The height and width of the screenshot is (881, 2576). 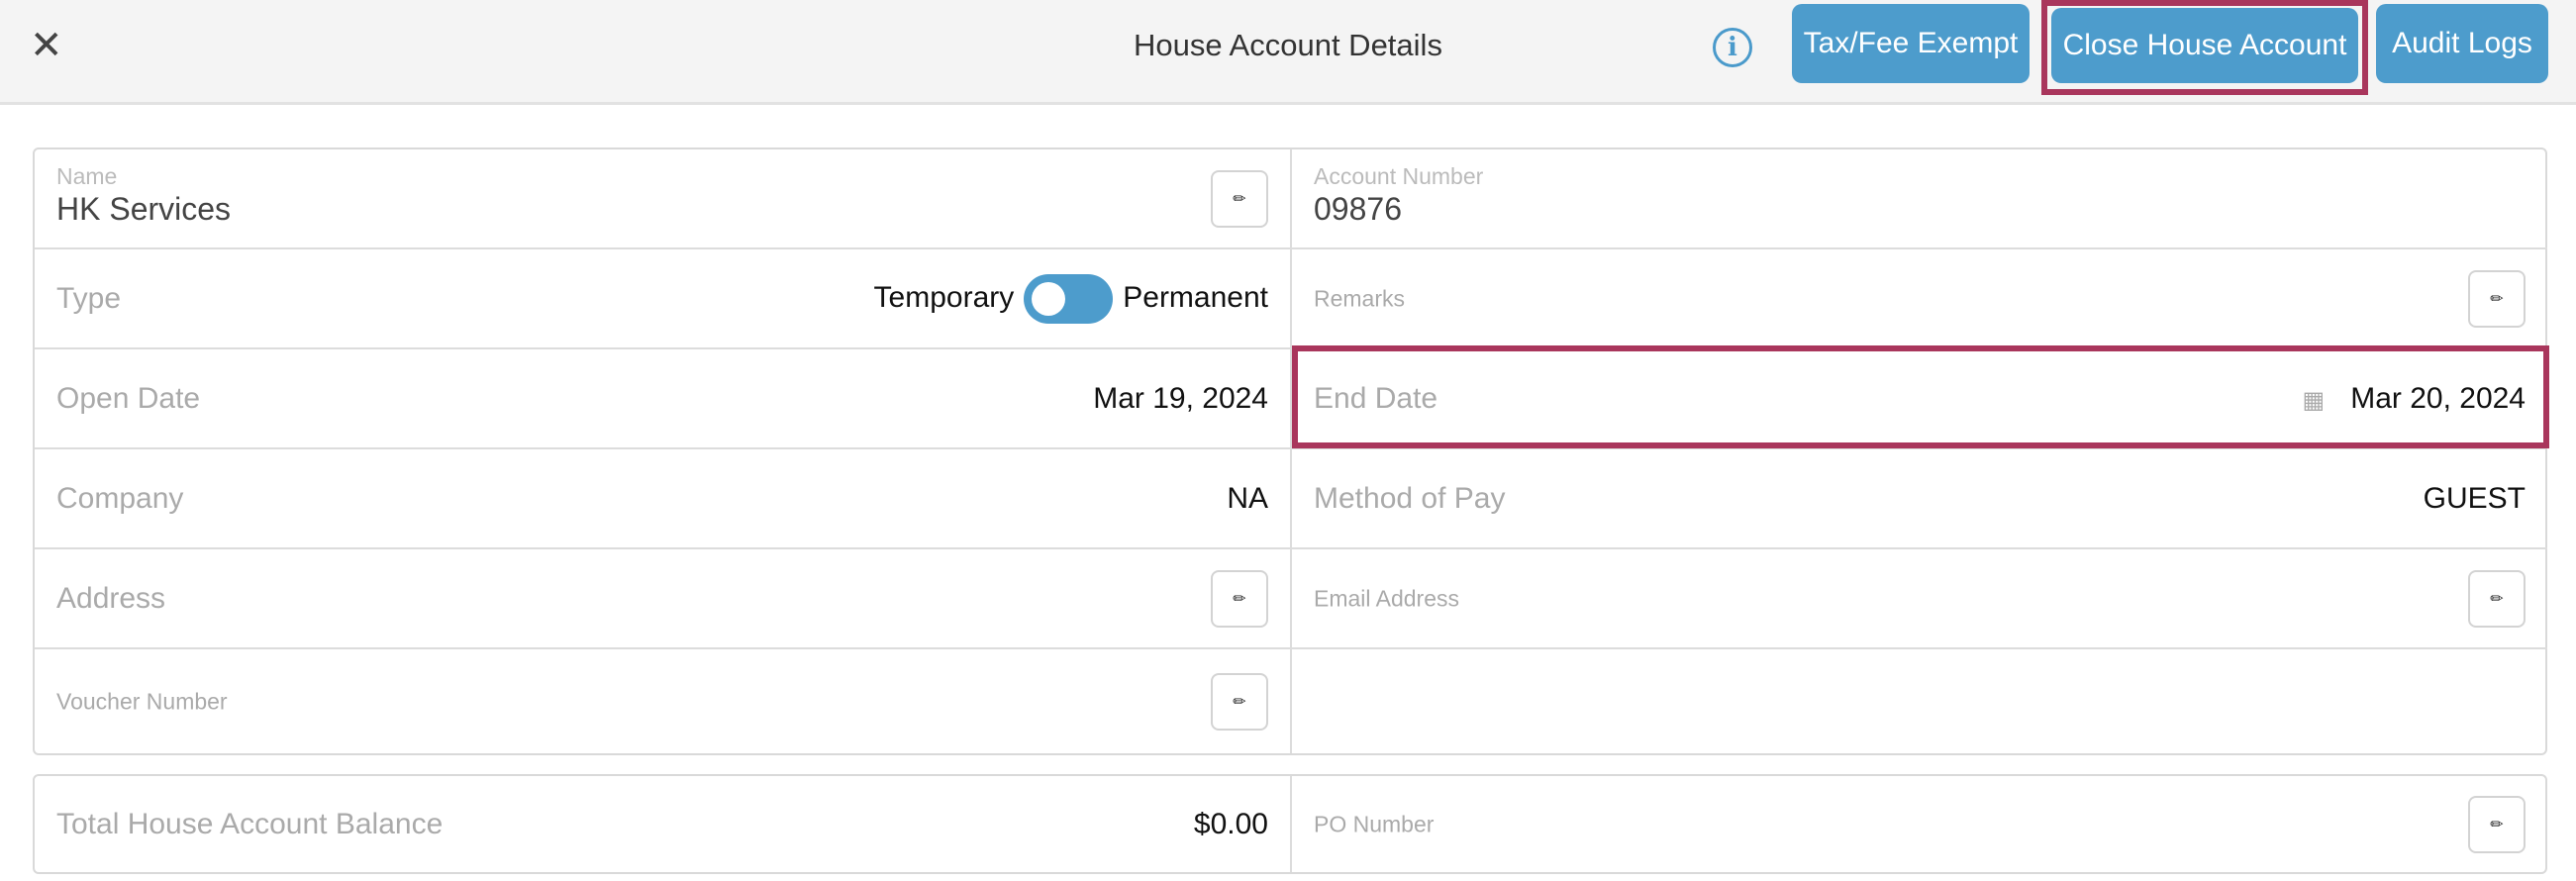 I want to click on name-label: Name, so click(x=87, y=176).